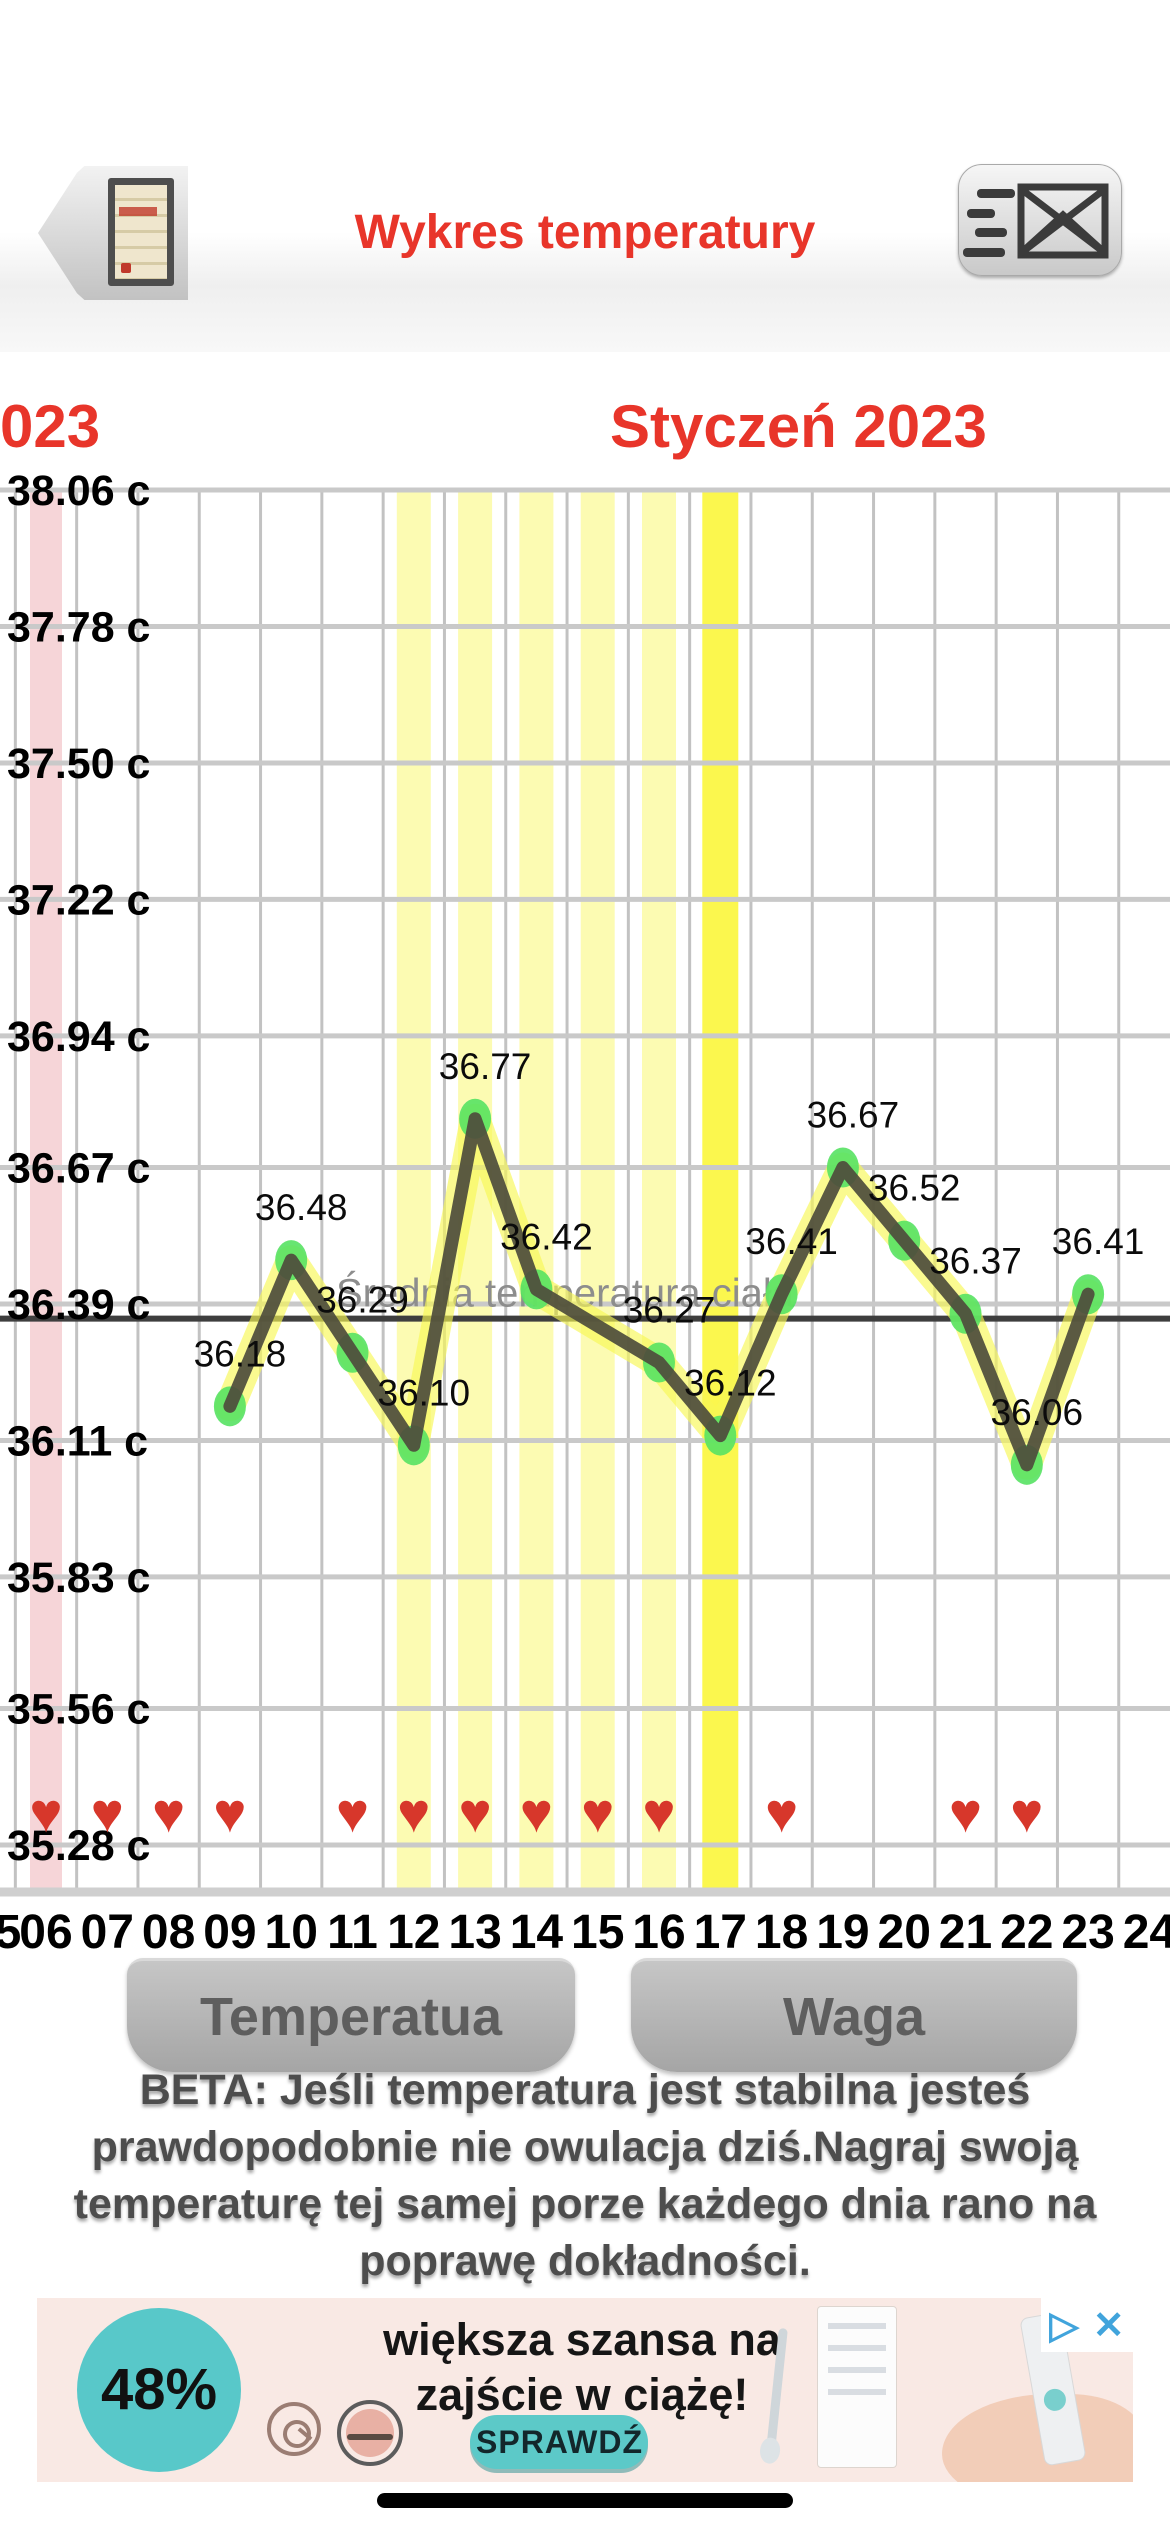 Image resolution: width=1170 pixels, height=2532 pixels. Describe the element at coordinates (975, 1261) in the screenshot. I see `data-label: 36.37` at that location.